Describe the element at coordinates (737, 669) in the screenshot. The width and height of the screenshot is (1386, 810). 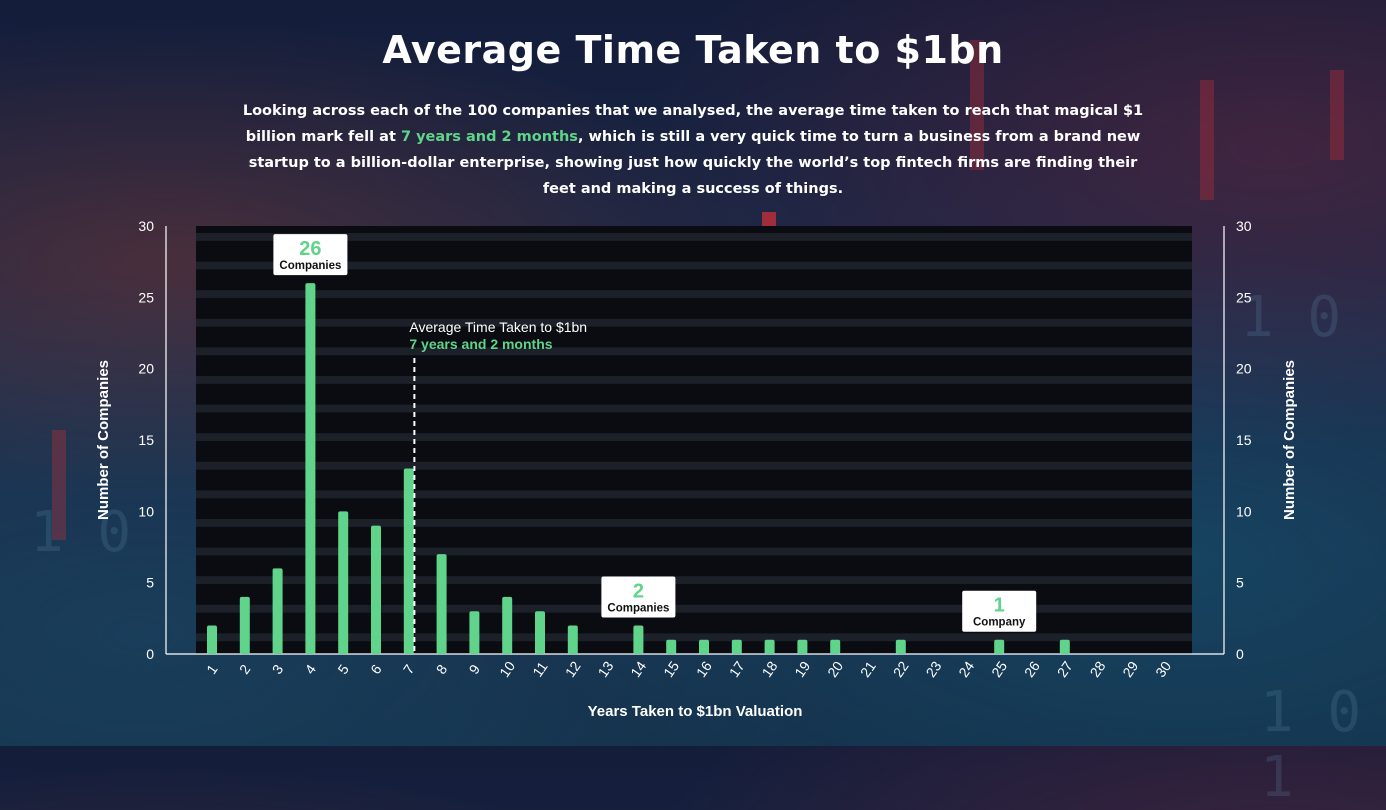
I see `x-tick-label: 17` at that location.